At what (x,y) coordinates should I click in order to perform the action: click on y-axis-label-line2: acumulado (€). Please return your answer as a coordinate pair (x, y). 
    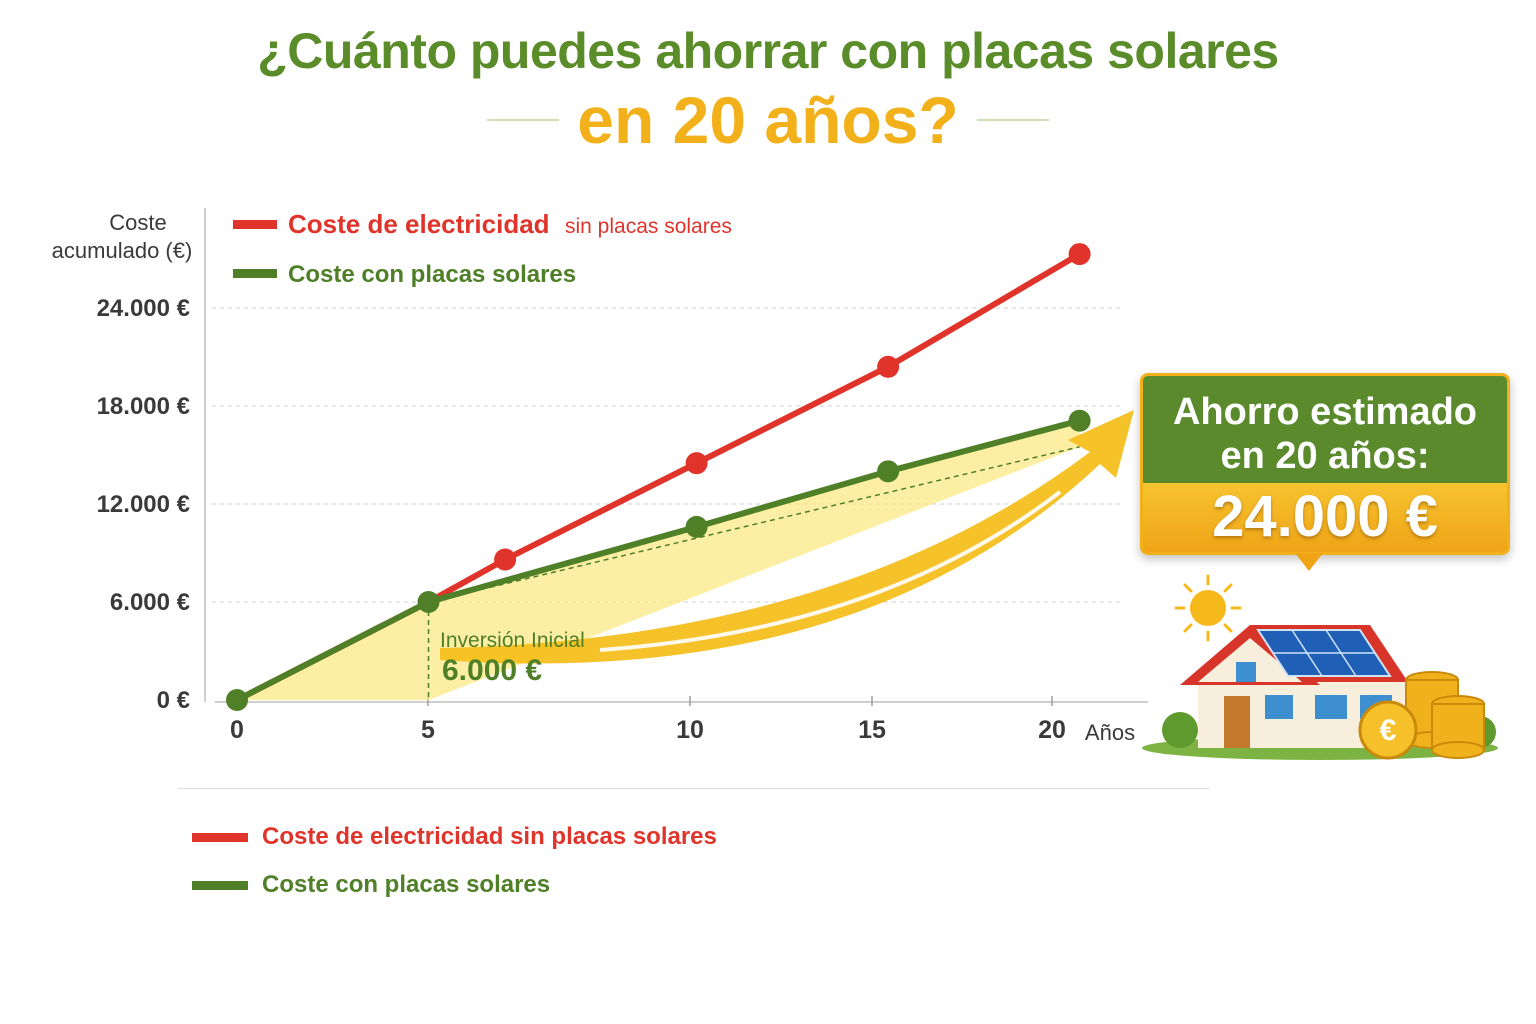
    Looking at the image, I should click on (122, 250).